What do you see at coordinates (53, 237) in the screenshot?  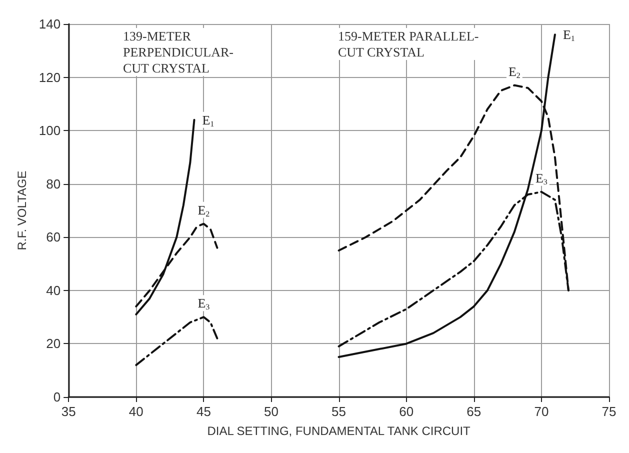 I see `y-tick-label: 60` at bounding box center [53, 237].